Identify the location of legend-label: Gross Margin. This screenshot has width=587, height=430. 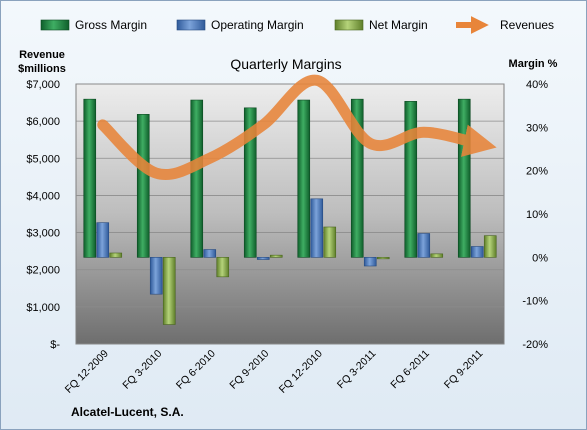
(111, 25).